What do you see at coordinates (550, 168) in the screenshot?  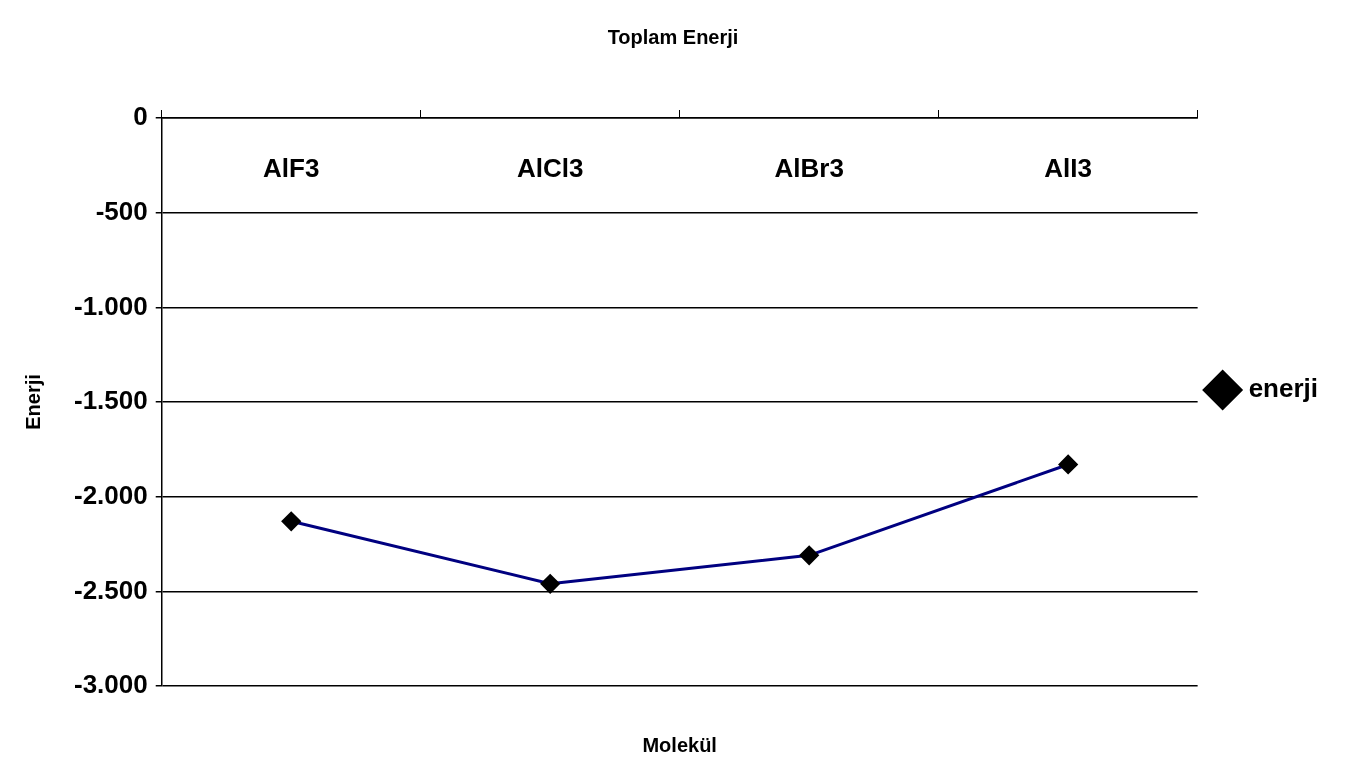 I see `x-tick-label: AlCl3` at bounding box center [550, 168].